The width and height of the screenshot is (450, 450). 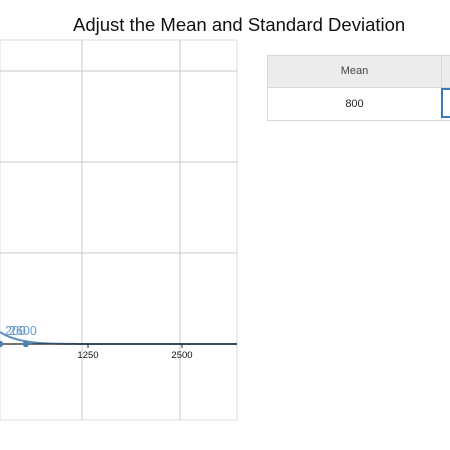 What do you see at coordinates (445, 103) in the screenshot?
I see `standard-deviation-input` at bounding box center [445, 103].